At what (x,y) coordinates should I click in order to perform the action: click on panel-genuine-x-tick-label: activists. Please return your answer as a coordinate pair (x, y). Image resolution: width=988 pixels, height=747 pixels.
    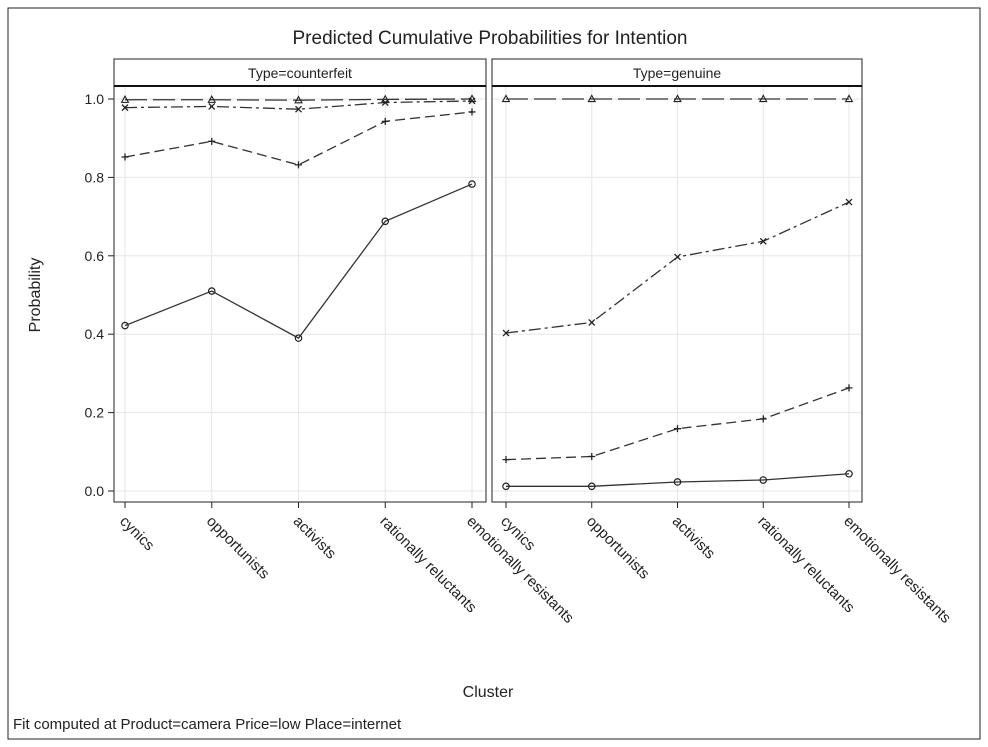
    Looking at the image, I should click on (694, 538).